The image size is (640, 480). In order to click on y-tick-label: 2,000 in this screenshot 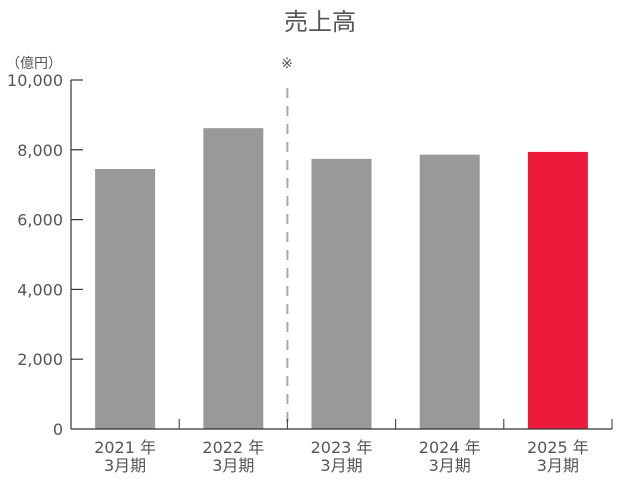, I will do `click(40, 359)`.